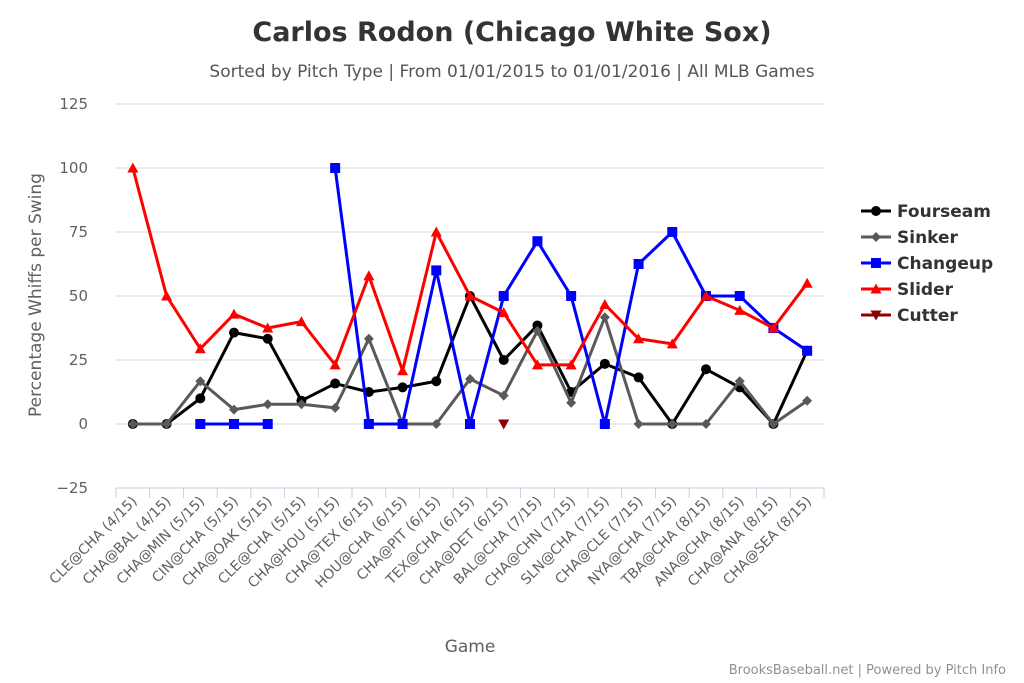 The height and width of the screenshot is (683, 1024). Describe the element at coordinates (928, 238) in the screenshot. I see `legend-label: Sinker` at that location.